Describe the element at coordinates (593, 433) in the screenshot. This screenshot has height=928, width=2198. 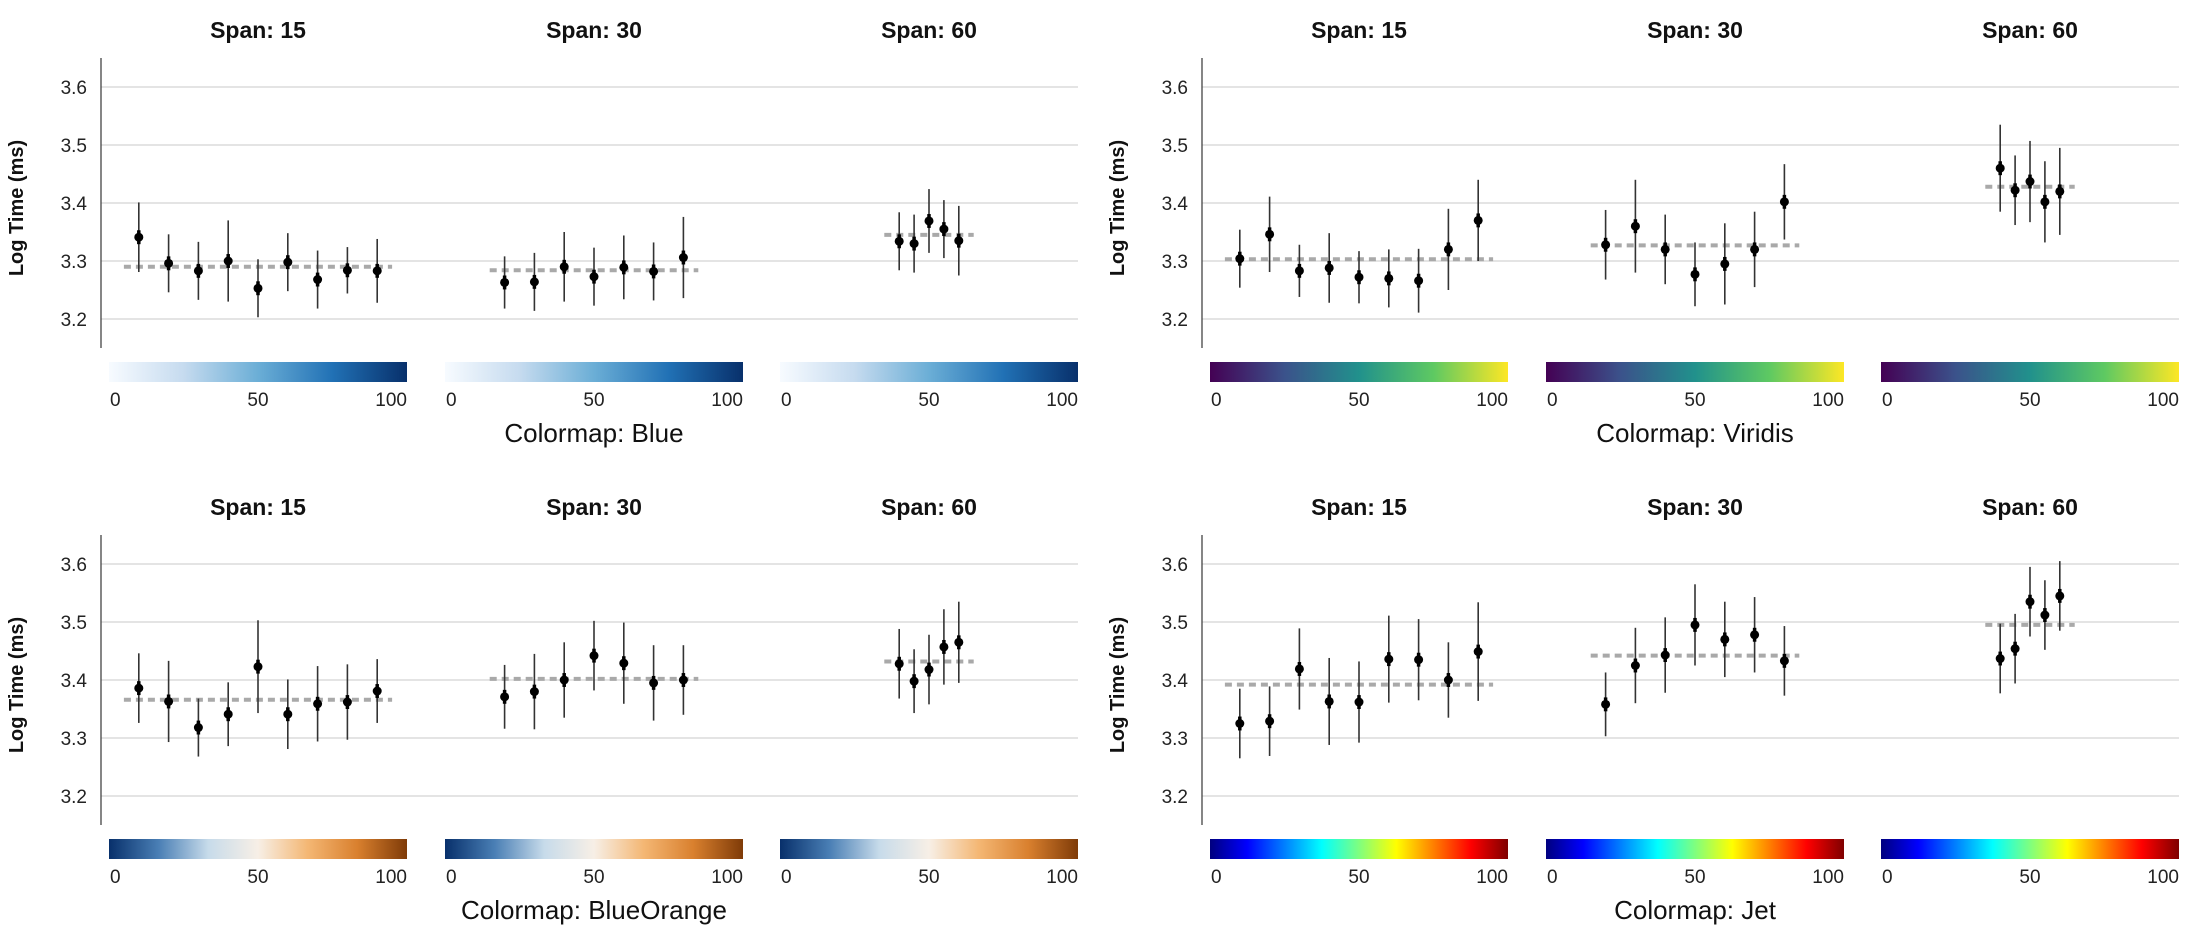
I see `group-title: Colormap: Blue` at that location.